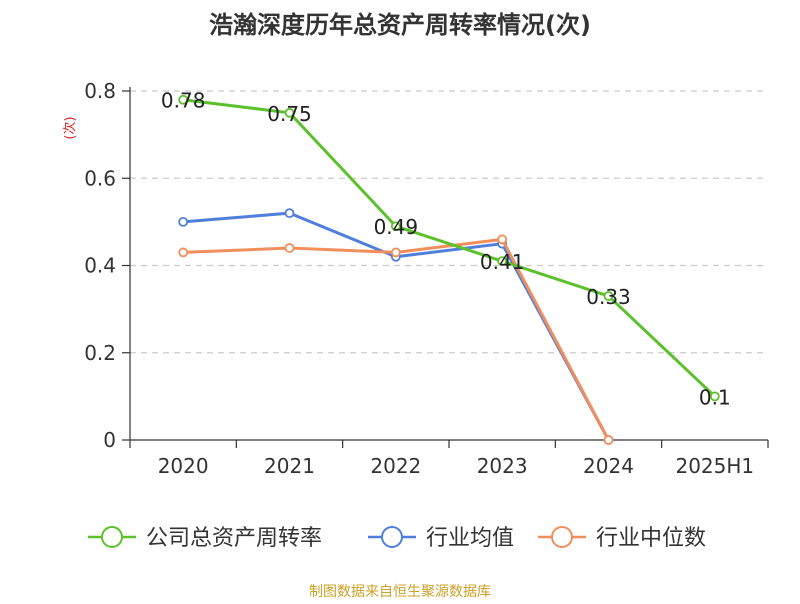 This screenshot has width=800, height=604. What do you see at coordinates (651, 538) in the screenshot?
I see `legend-label: 行业中位数` at bounding box center [651, 538].